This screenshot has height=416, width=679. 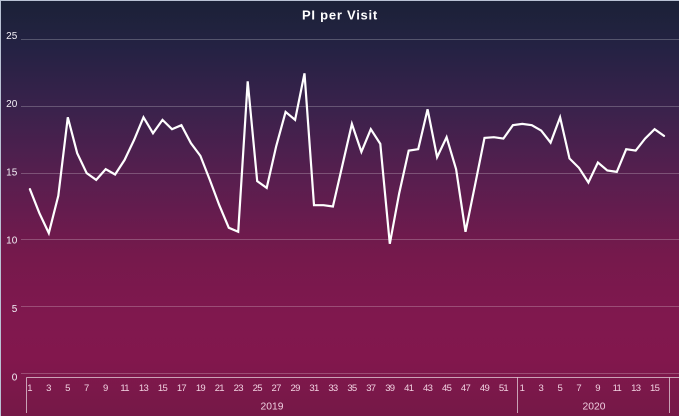 I want to click on svg-text: 23, so click(x=239, y=388).